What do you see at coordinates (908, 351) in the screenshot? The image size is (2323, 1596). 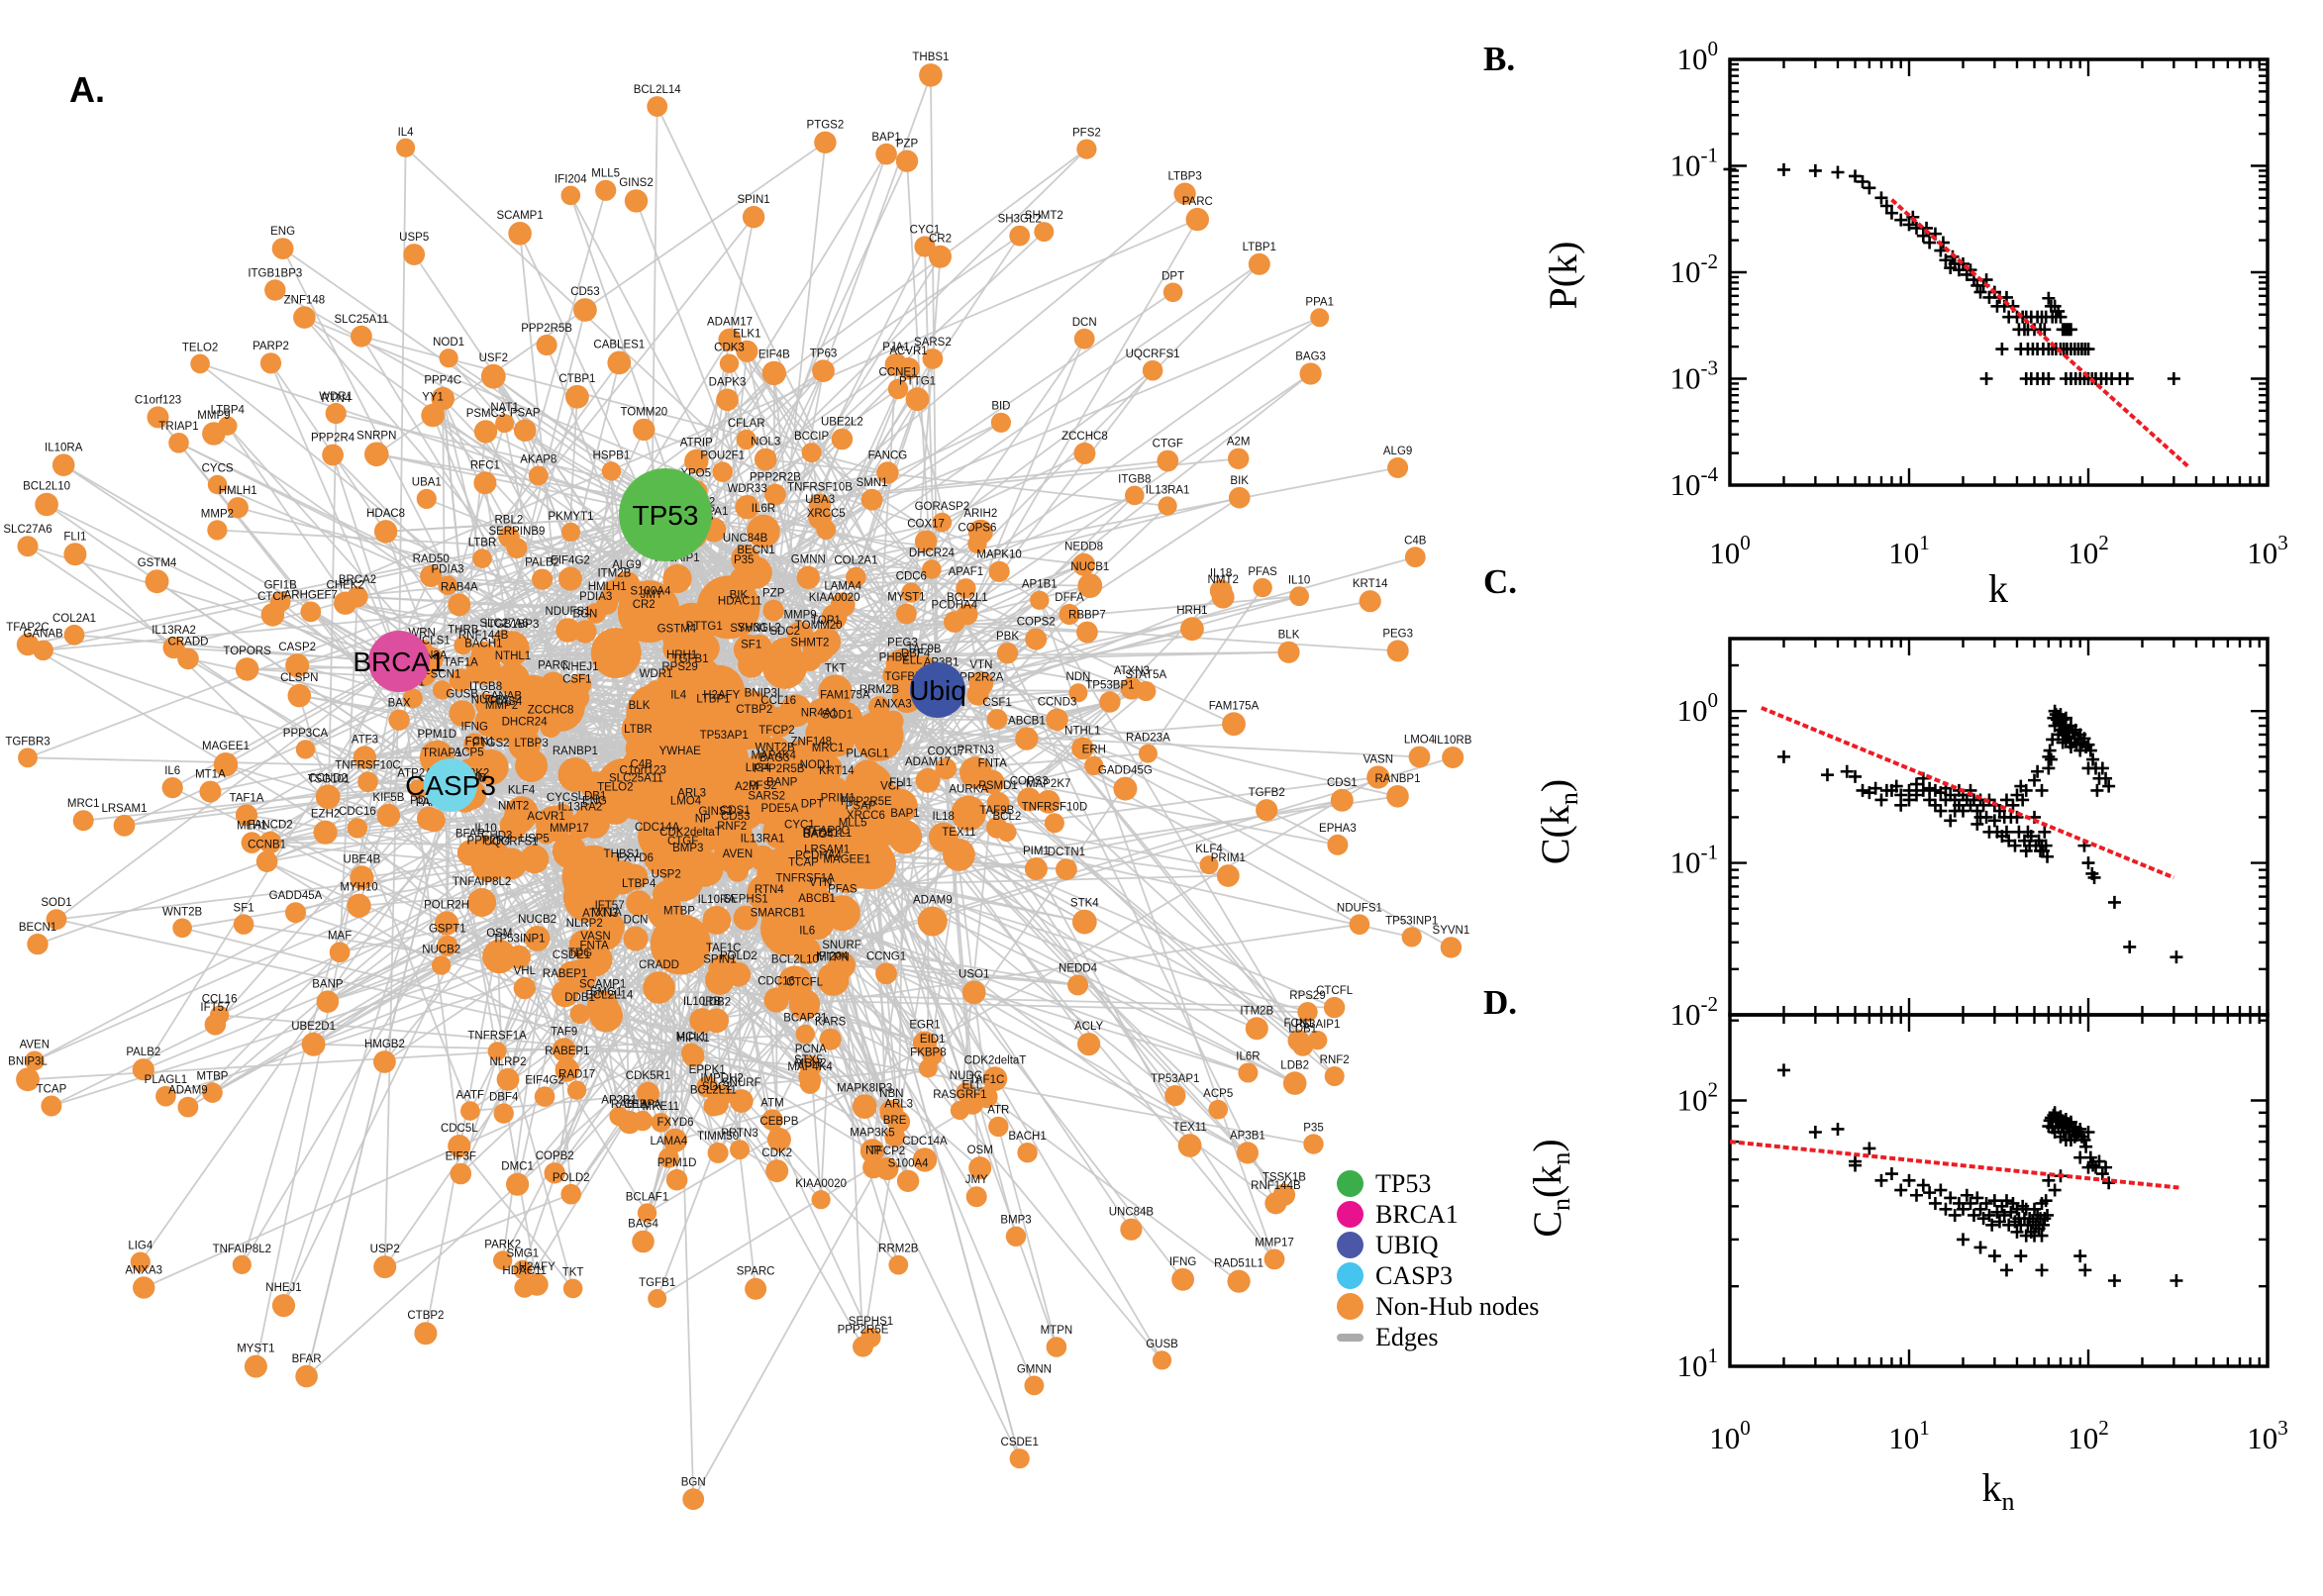 I see `svg-text: ACVR1` at bounding box center [908, 351].